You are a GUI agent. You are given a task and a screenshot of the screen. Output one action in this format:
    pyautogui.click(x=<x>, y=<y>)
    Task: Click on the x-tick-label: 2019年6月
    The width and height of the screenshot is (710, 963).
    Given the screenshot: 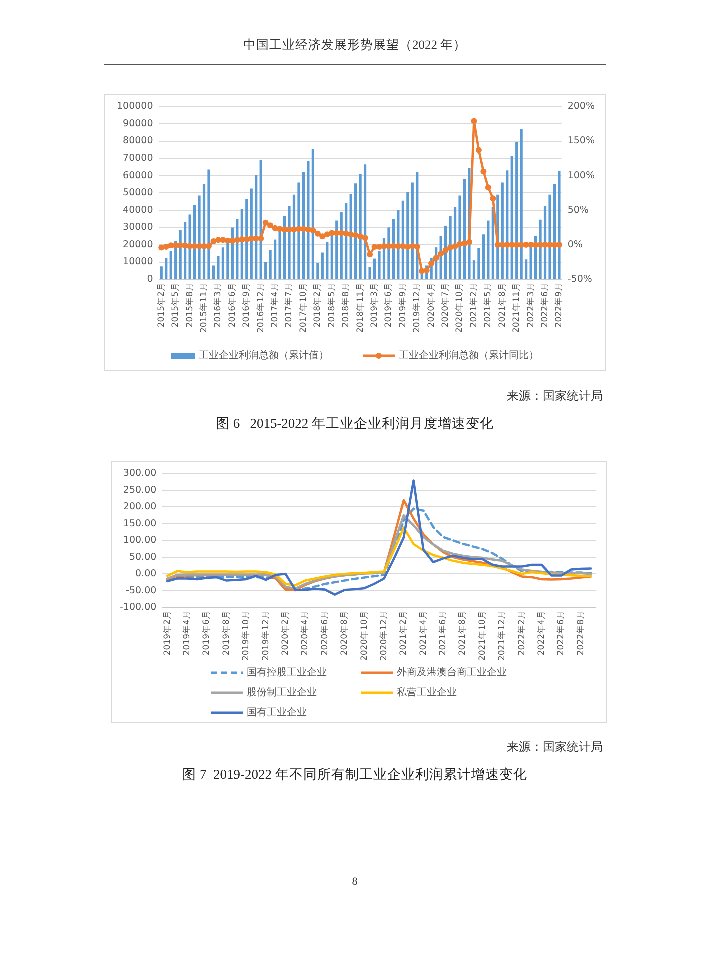 What is the action you would take?
    pyautogui.click(x=206, y=633)
    